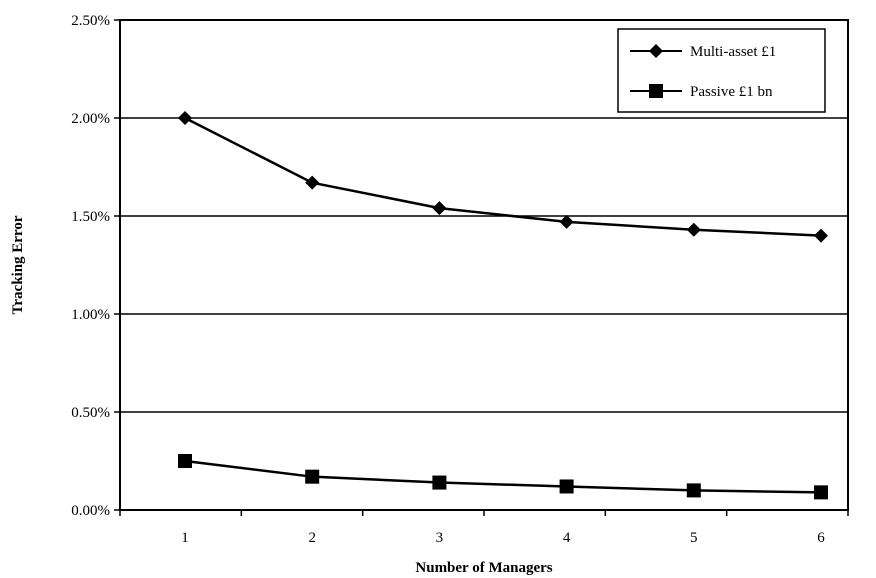 This screenshot has height=578, width=876. Describe the element at coordinates (185, 538) in the screenshot. I see `x-tick-label: 1` at that location.